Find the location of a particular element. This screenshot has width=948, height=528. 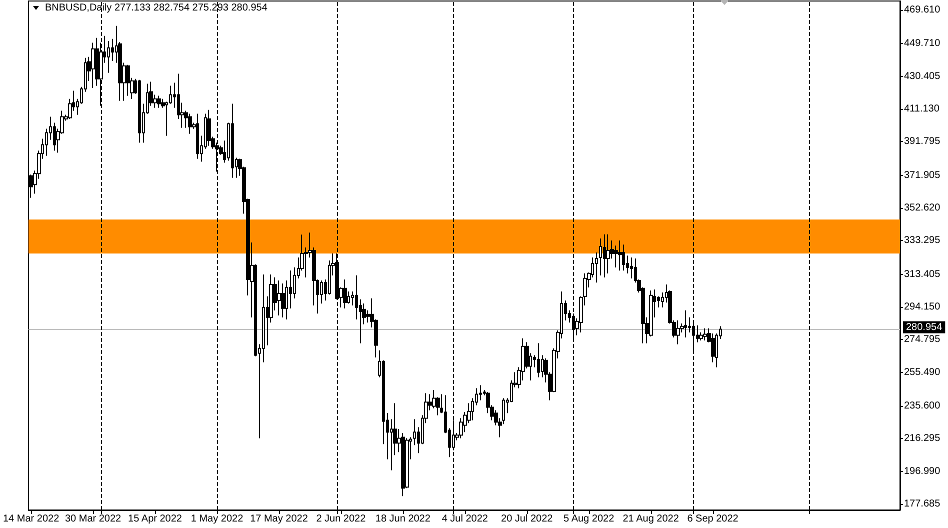

x-tick-label: 2 Jun 2022 is located at coordinates (341, 519).